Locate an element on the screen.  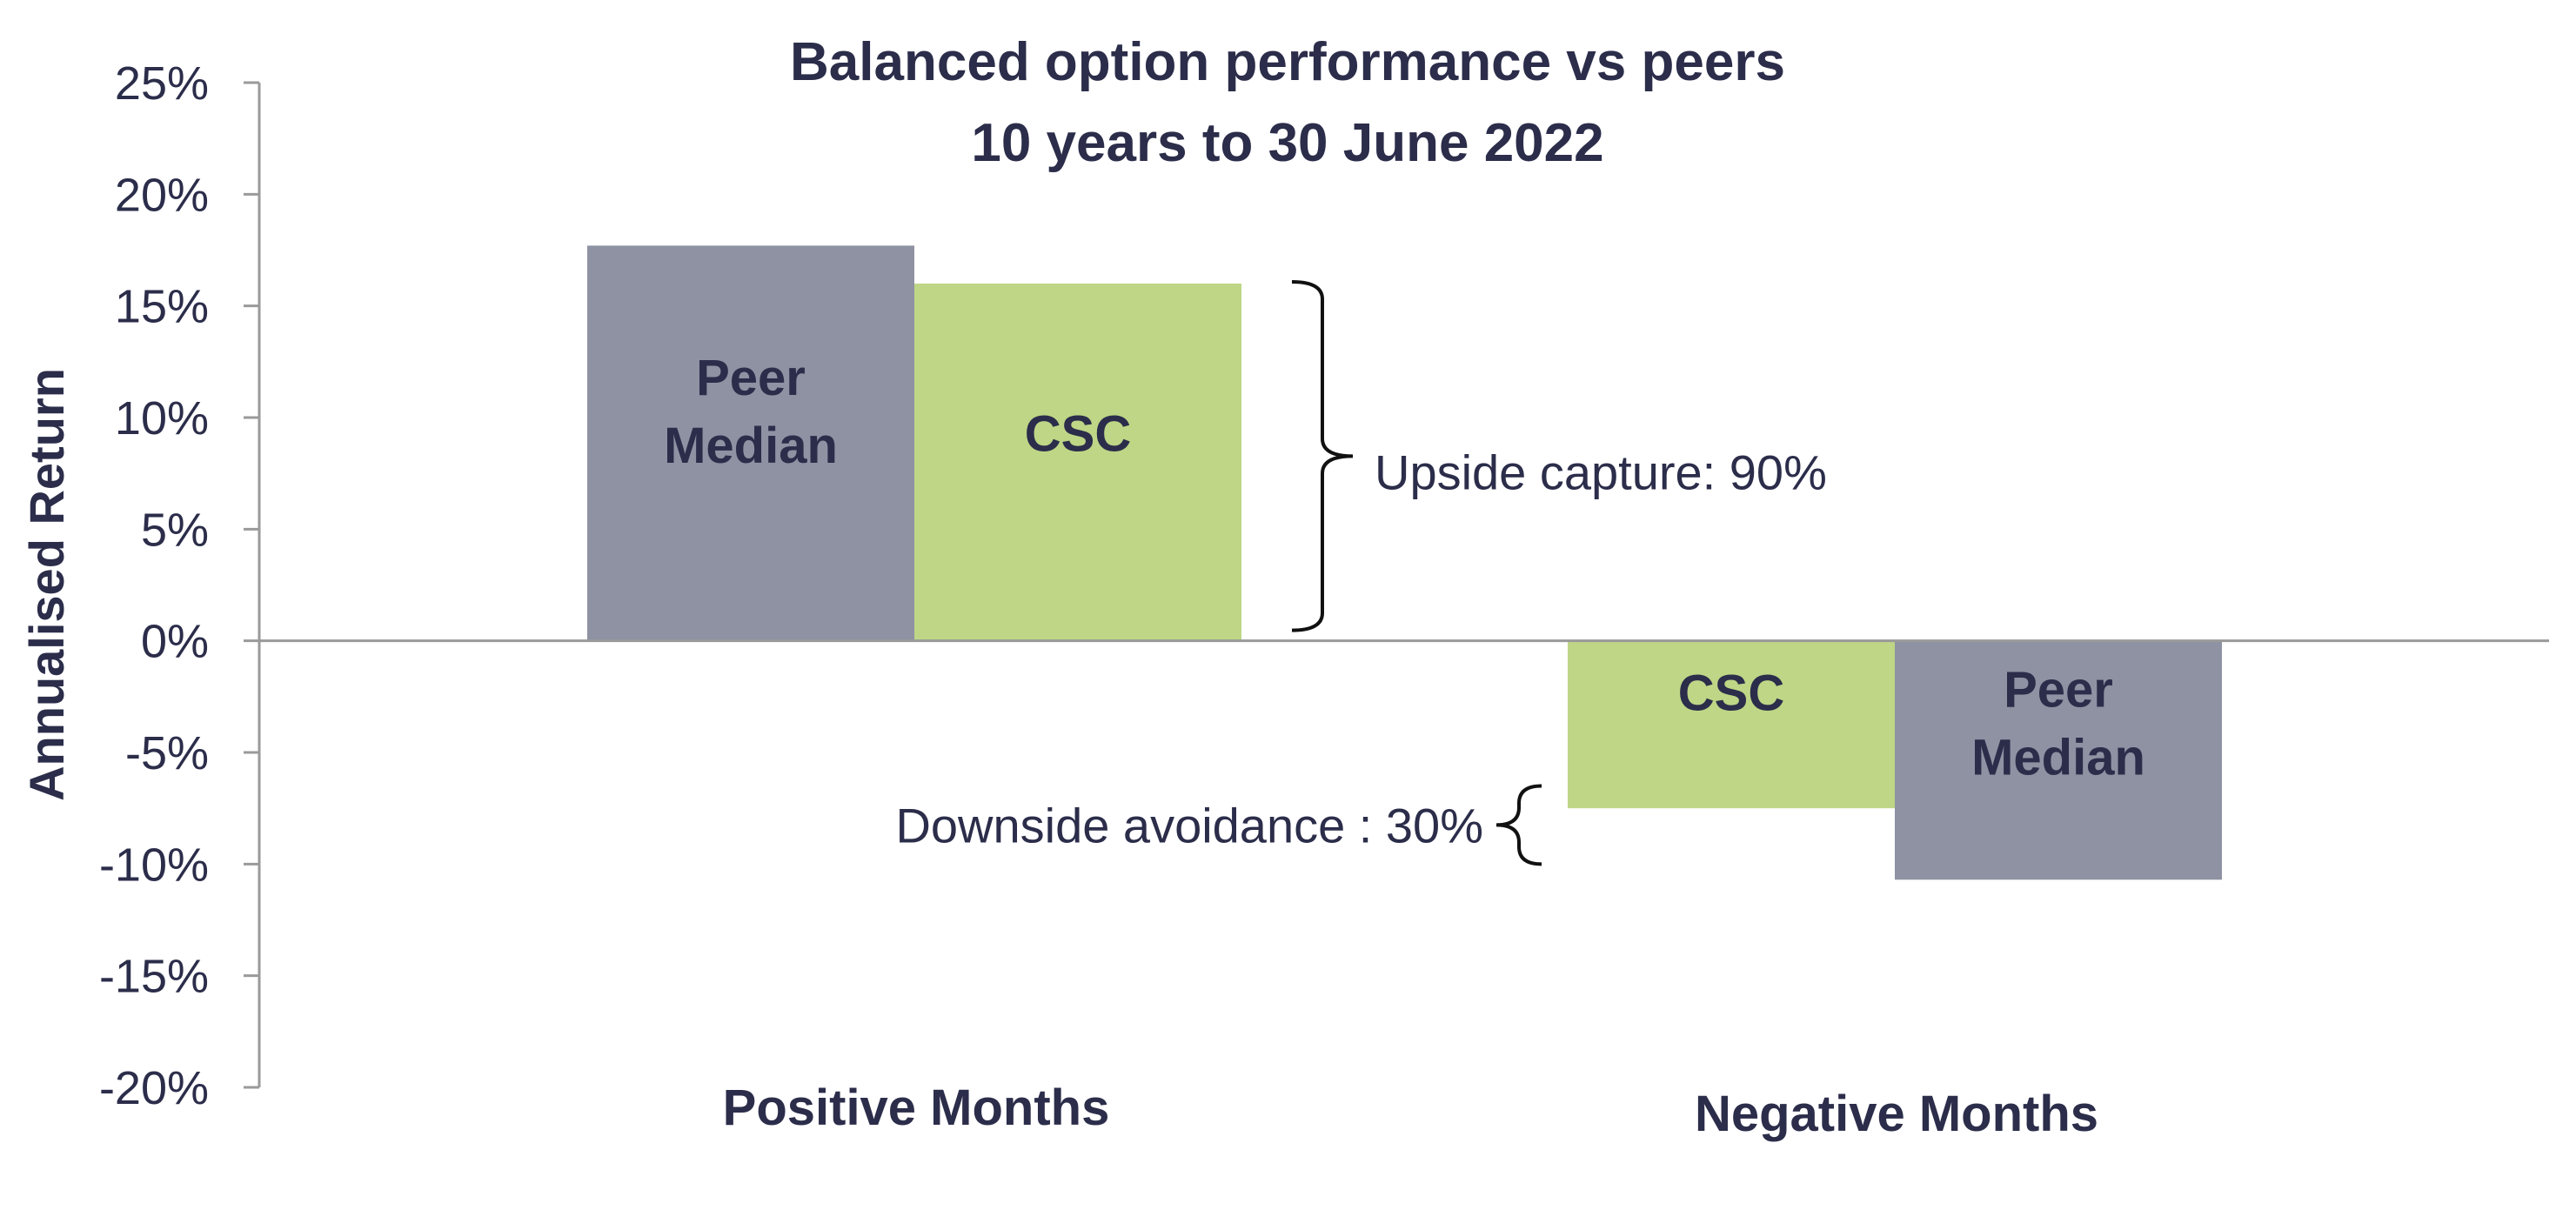
y-tick-label: -5% is located at coordinates (167, 753).